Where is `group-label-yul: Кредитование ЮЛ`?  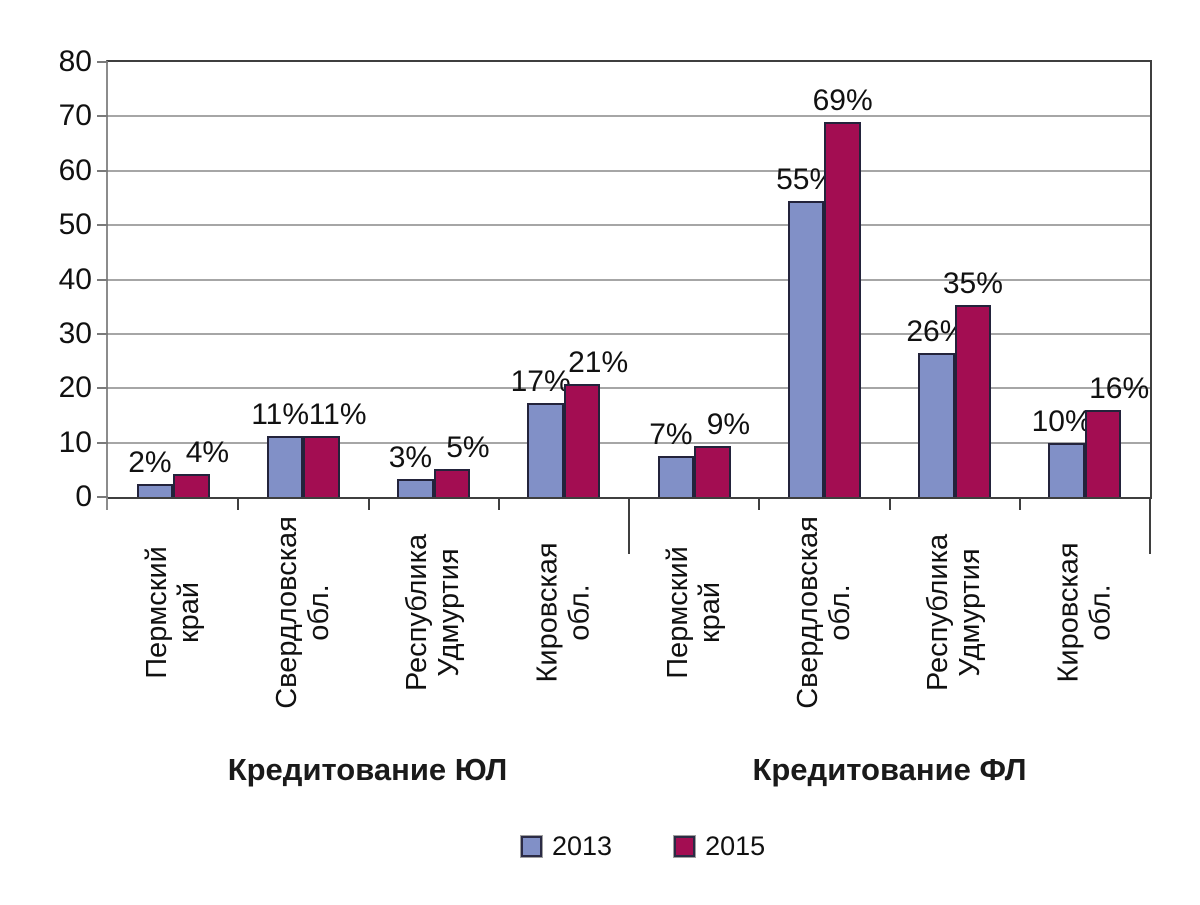 group-label-yul: Кредитование ЮЛ is located at coordinates (367, 769).